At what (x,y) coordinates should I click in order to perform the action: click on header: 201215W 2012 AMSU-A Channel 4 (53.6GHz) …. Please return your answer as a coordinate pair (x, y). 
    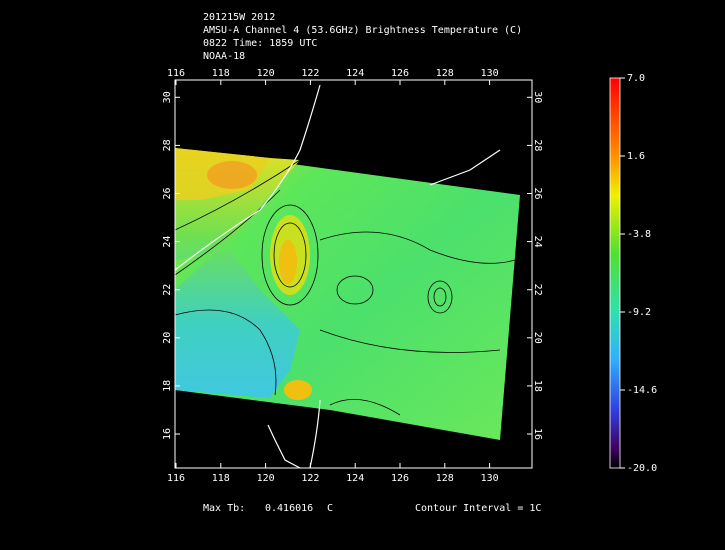
    Looking at the image, I should click on (362, 37).